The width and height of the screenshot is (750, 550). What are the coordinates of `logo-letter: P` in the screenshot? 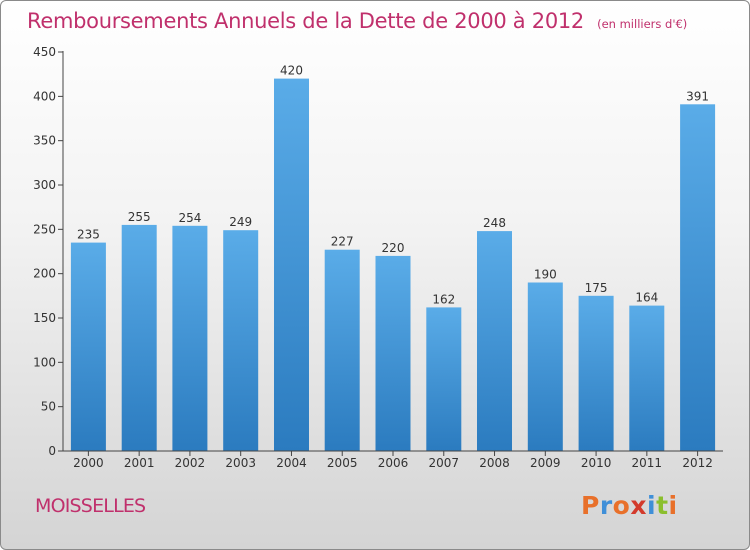 It's located at (590, 505).